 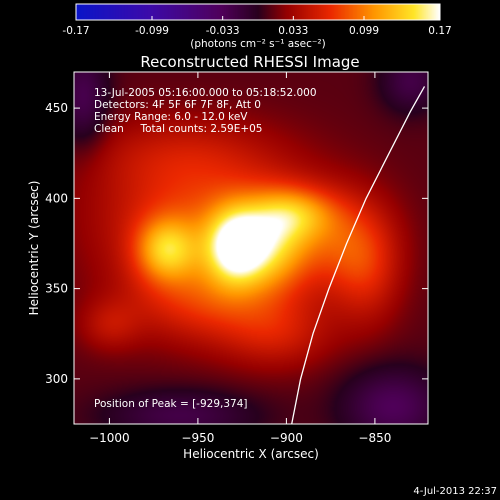 What do you see at coordinates (374, 438) in the screenshot?
I see `x-tick-label: −850` at bounding box center [374, 438].